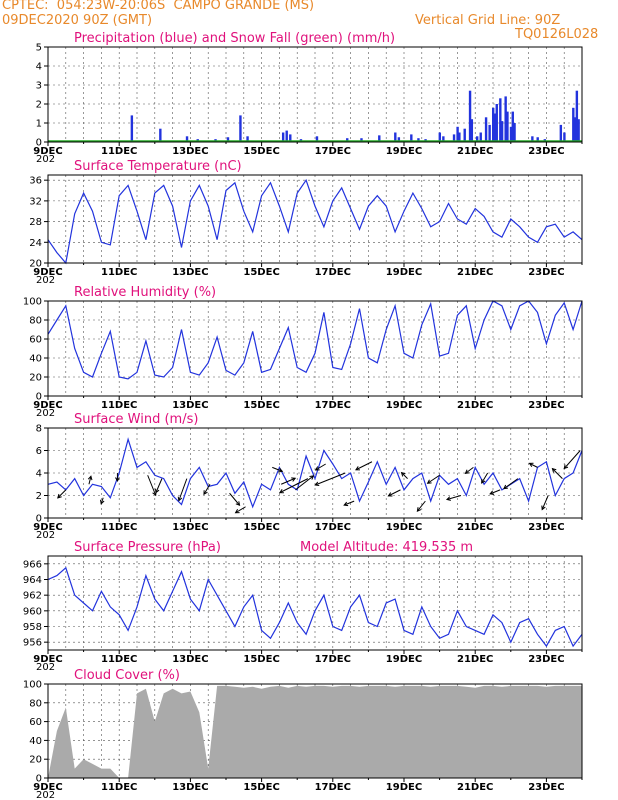 The height and width of the screenshot is (800, 618). What do you see at coordinates (35, 243) in the screenshot?
I see `temp-ytick-label: 24` at bounding box center [35, 243].